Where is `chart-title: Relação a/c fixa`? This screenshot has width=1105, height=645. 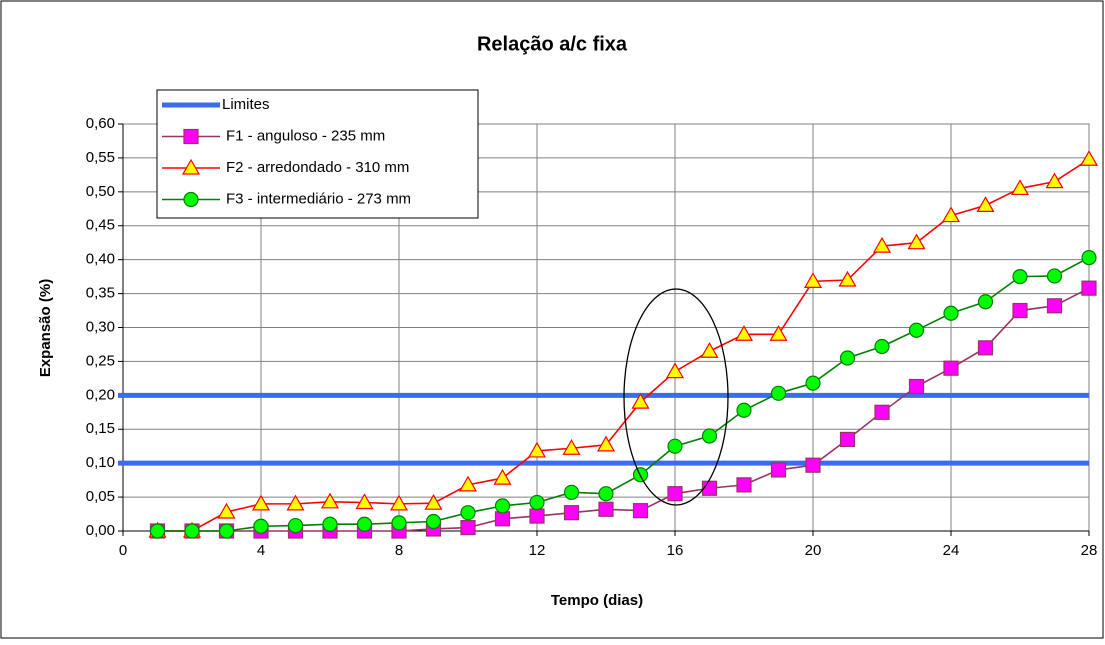
chart-title: Relação a/c fixa is located at coordinates (552, 44).